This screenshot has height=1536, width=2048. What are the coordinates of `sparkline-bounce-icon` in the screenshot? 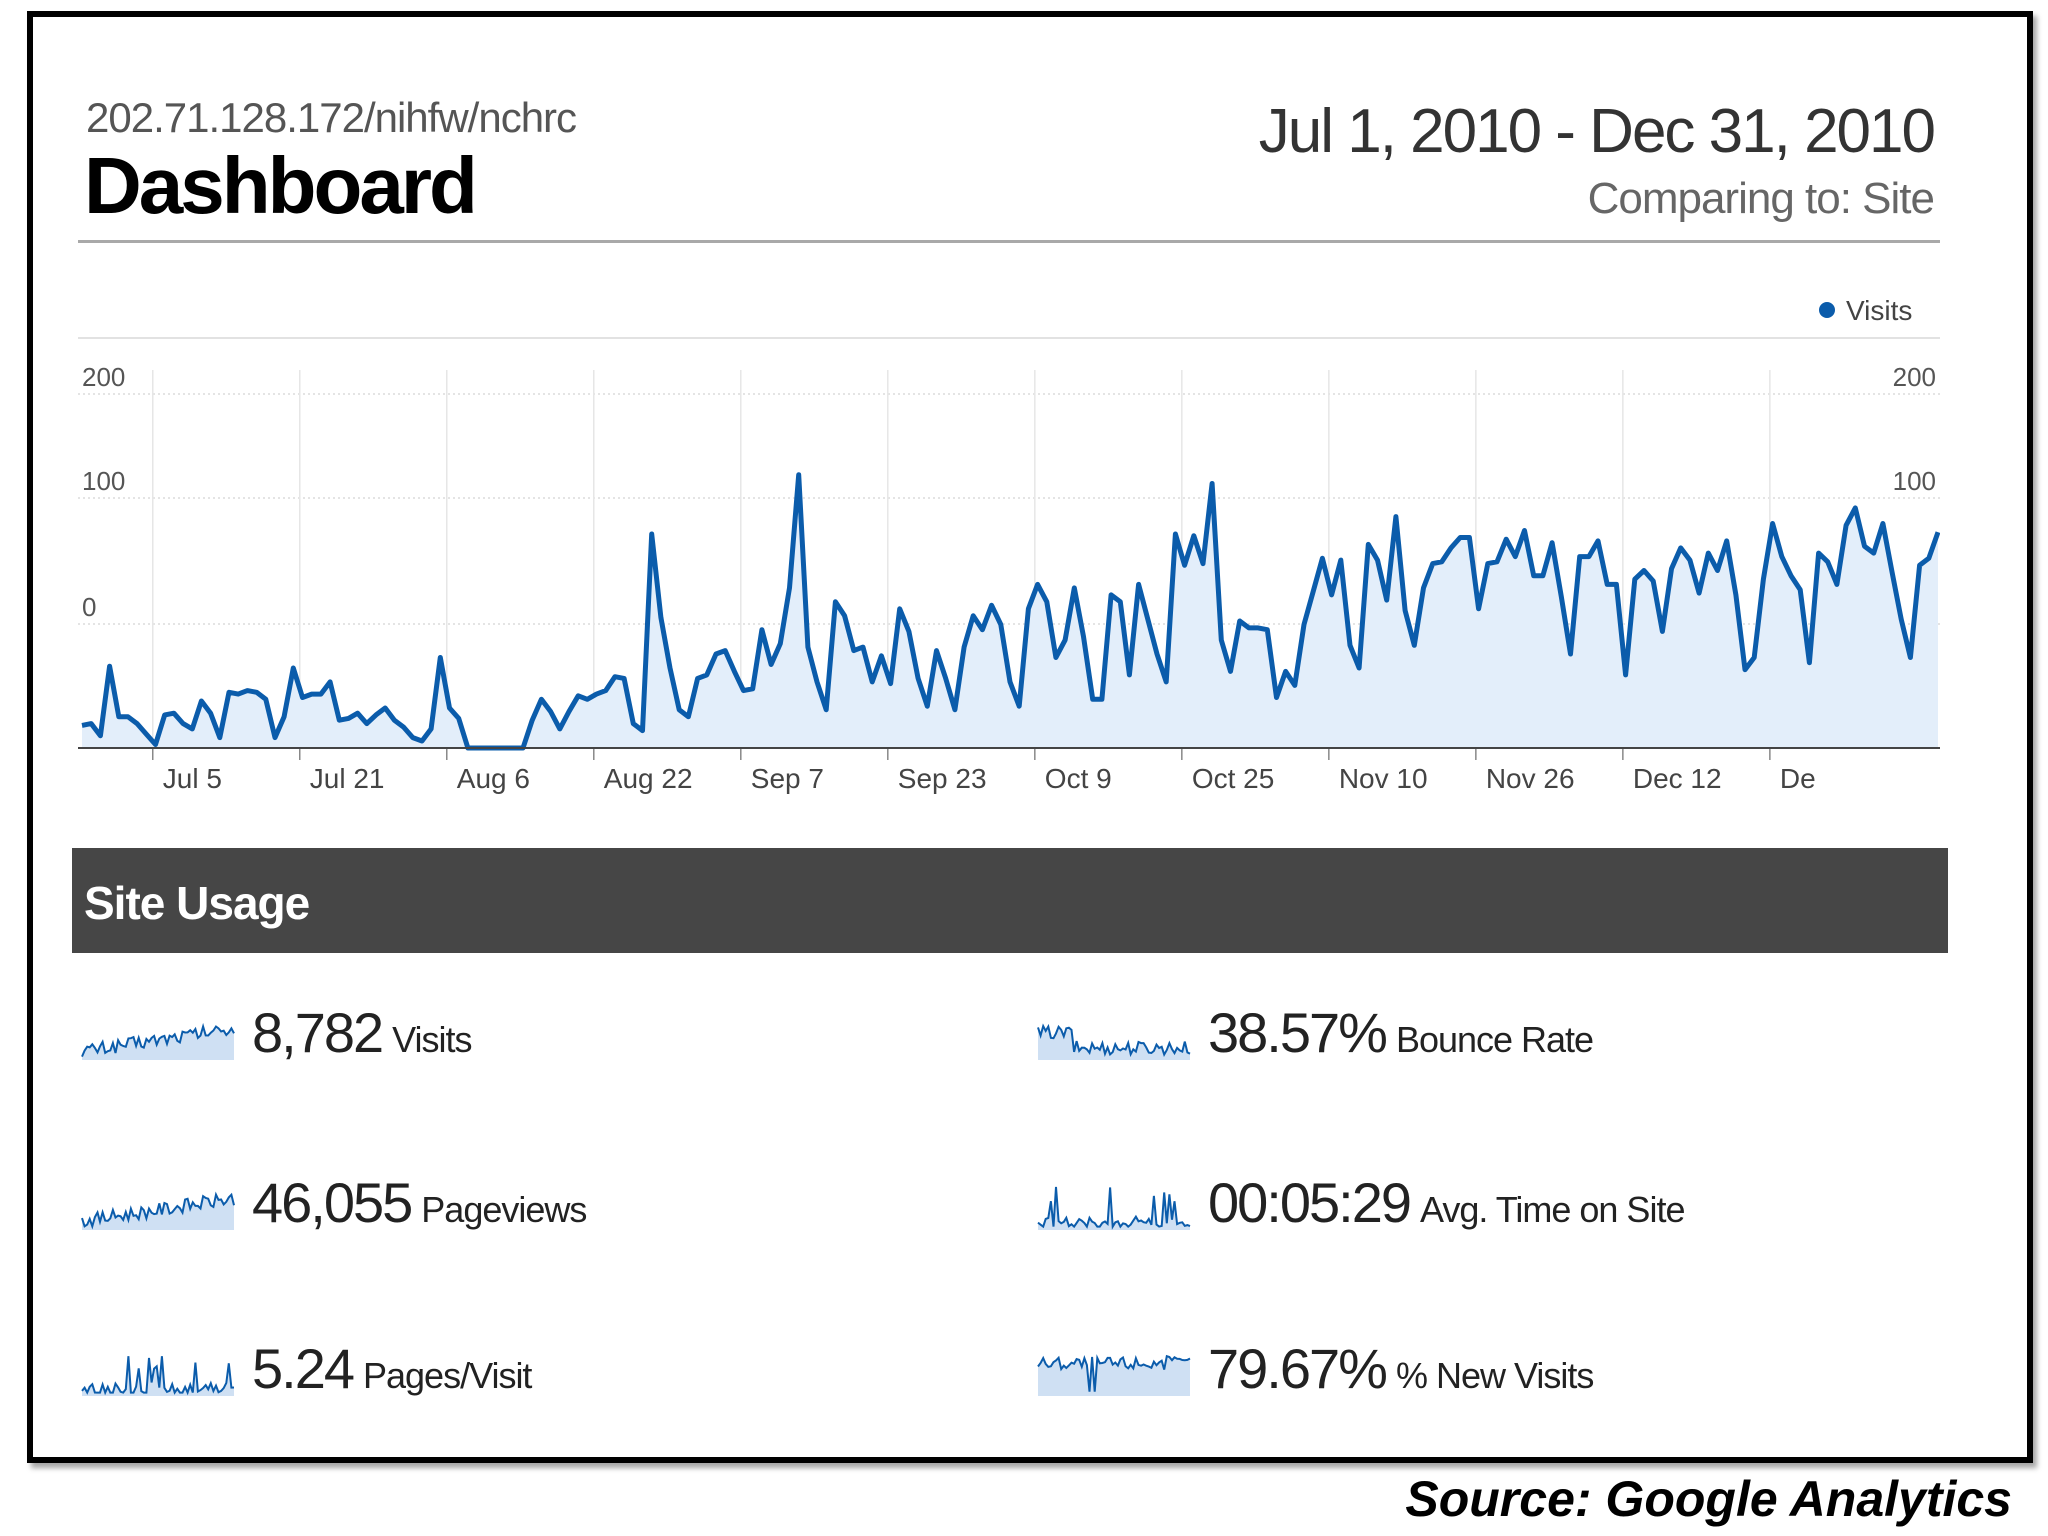 It's located at (1114, 1041).